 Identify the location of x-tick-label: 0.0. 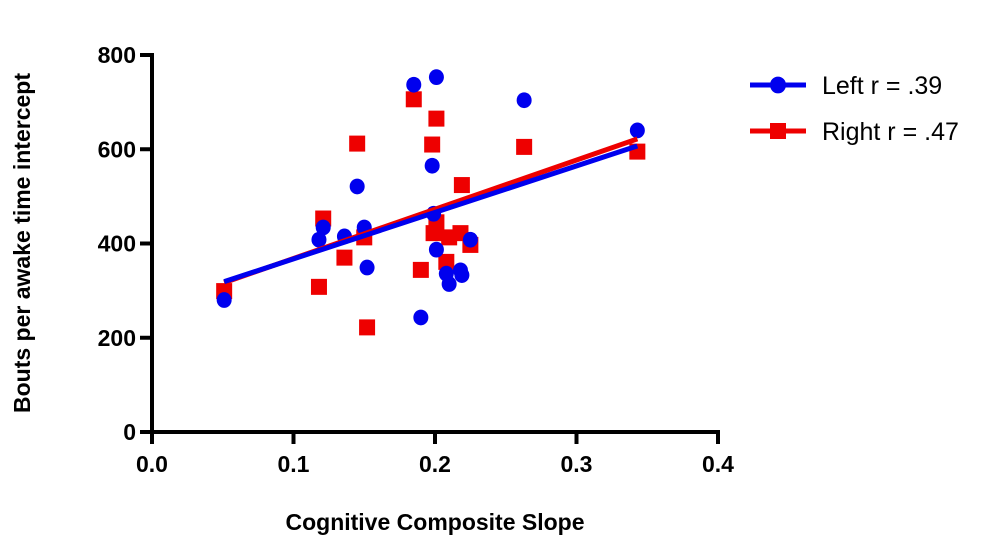
(152, 464).